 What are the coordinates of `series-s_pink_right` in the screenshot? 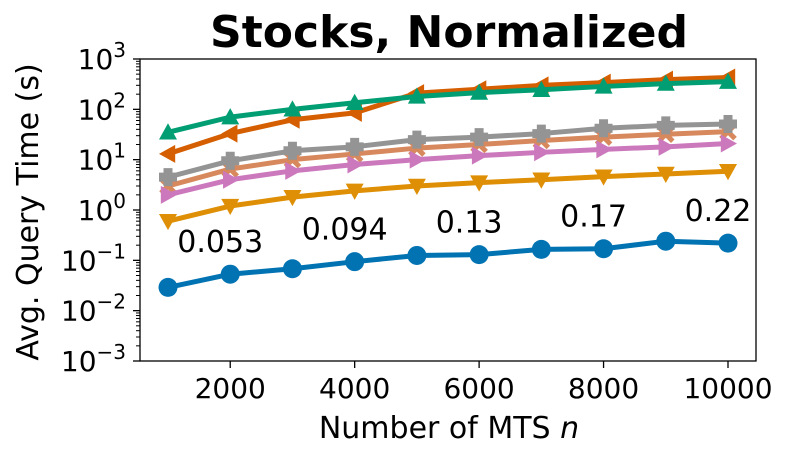 It's located at (448, 169).